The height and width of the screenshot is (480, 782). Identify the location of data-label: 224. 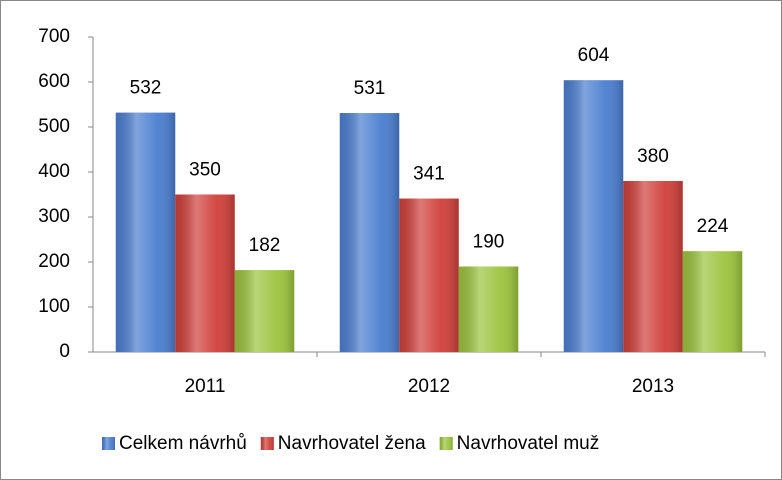
(713, 226).